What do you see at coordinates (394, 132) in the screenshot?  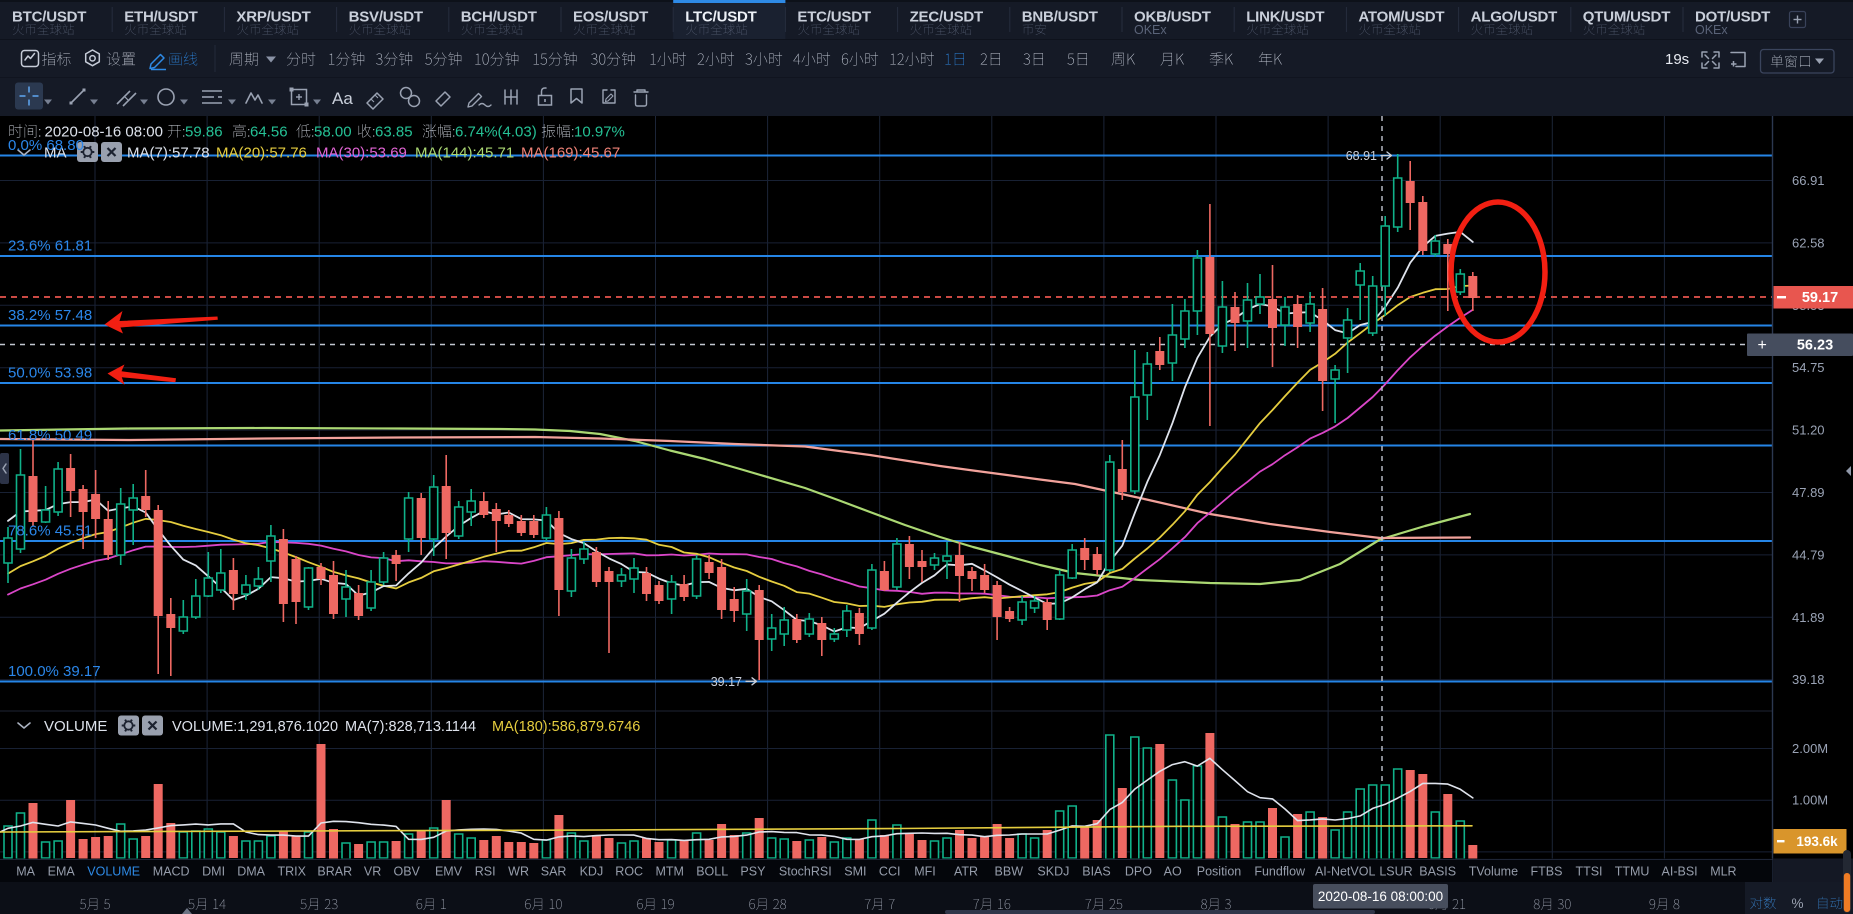 I see `svg-text: 63.85` at bounding box center [394, 132].